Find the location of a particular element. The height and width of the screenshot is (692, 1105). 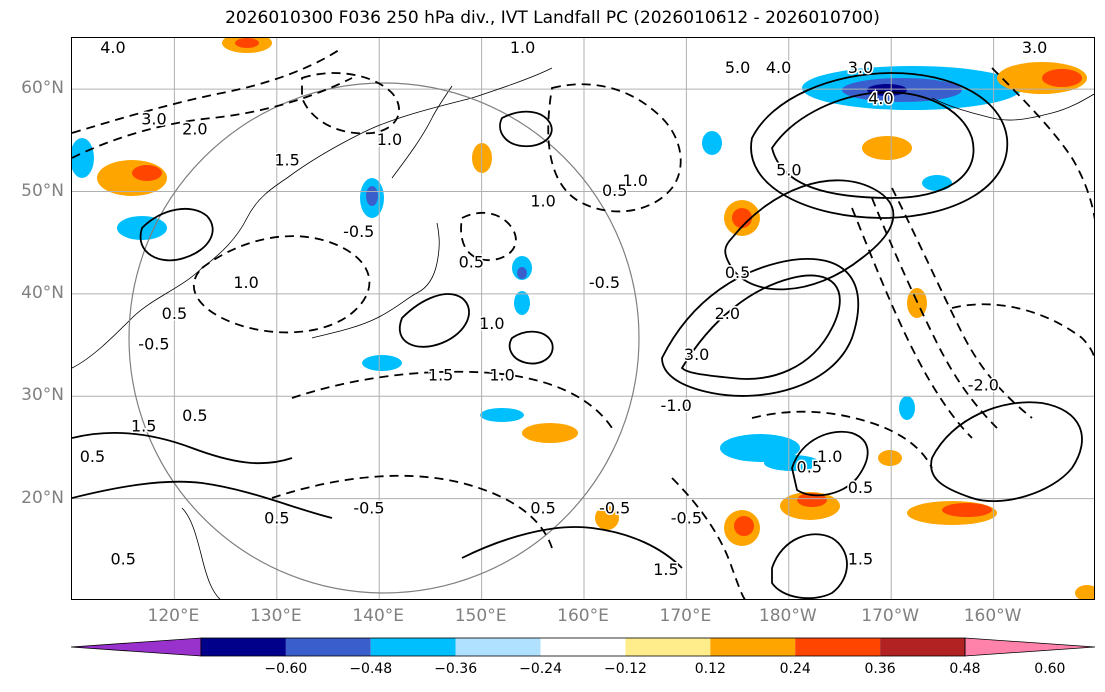

colorbar-tick-label: 0.48 is located at coordinates (965, 669).